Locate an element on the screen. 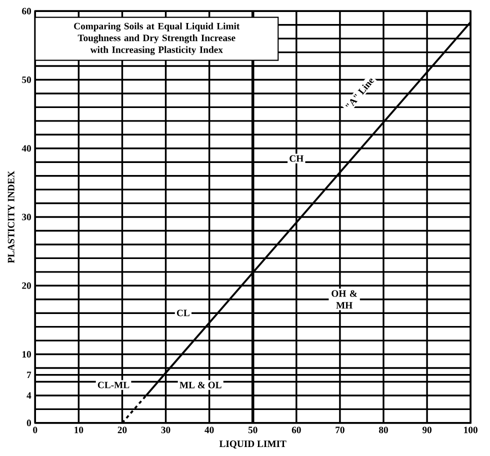 The height and width of the screenshot is (456, 490). x-tick-label: 50 is located at coordinates (253, 430).